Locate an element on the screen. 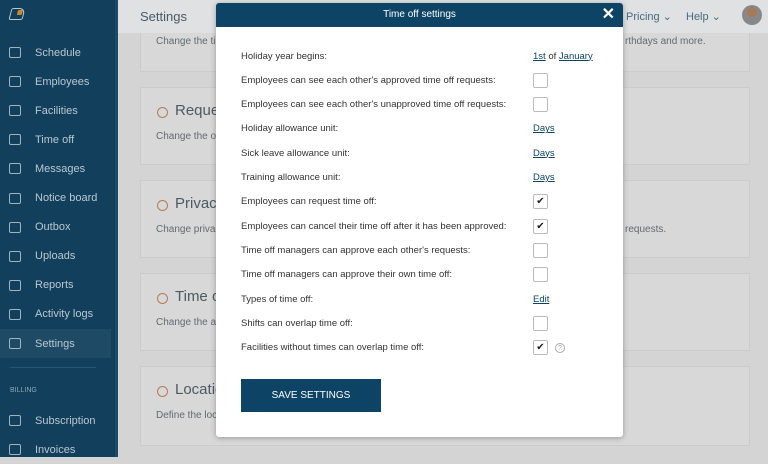  sidebar-item-time-off: Time off is located at coordinates (55, 139).